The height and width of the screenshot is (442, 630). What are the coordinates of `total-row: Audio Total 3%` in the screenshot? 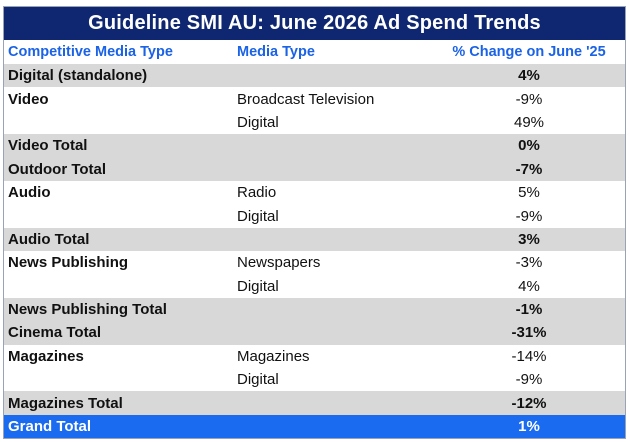 It's located at (314, 239).